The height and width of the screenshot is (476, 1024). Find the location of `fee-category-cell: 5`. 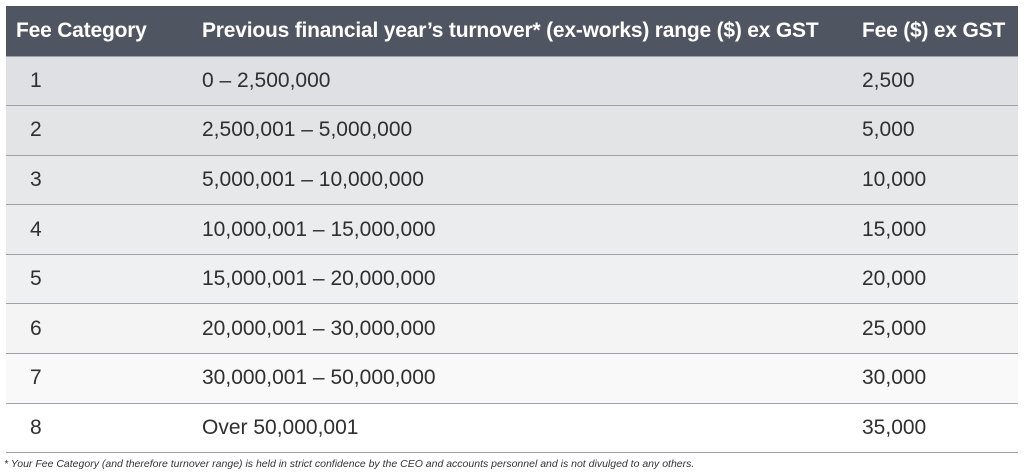

fee-category-cell: 5 is located at coordinates (99, 278).